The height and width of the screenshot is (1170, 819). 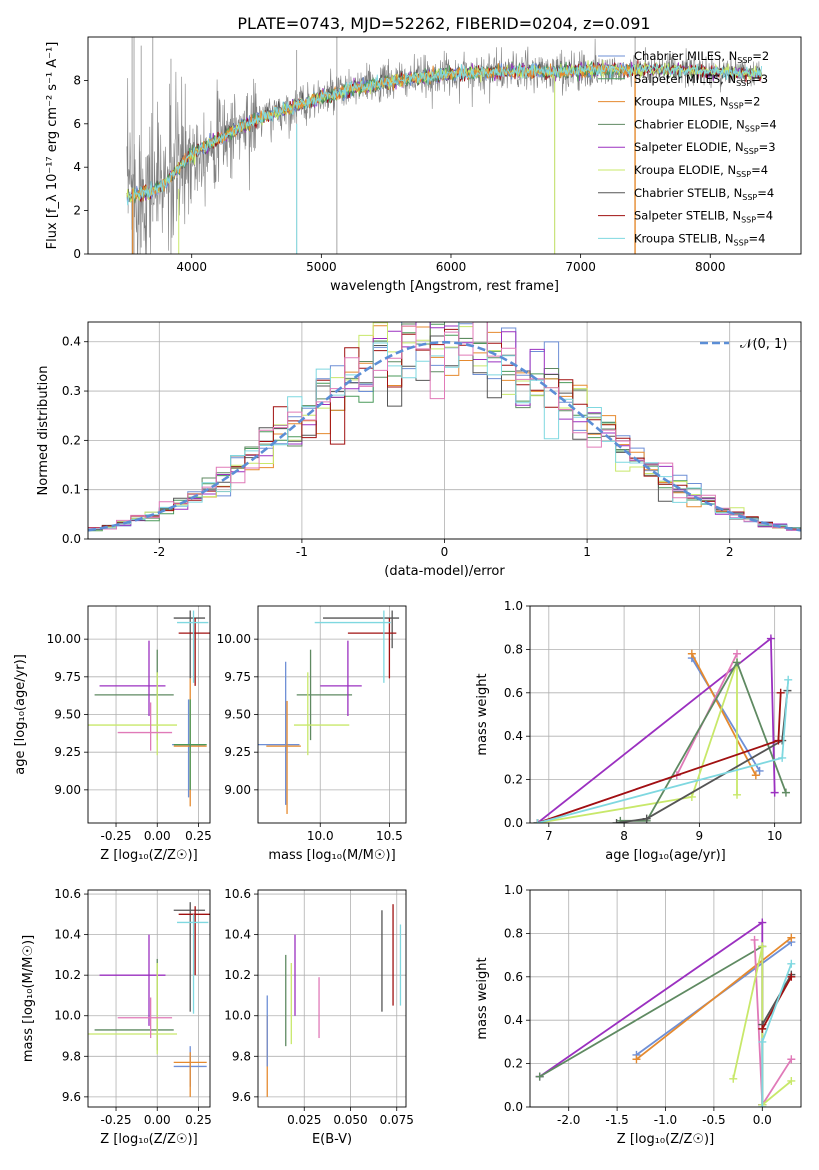 I want to click on y-tick-label: 0.4, so click(x=513, y=1020).